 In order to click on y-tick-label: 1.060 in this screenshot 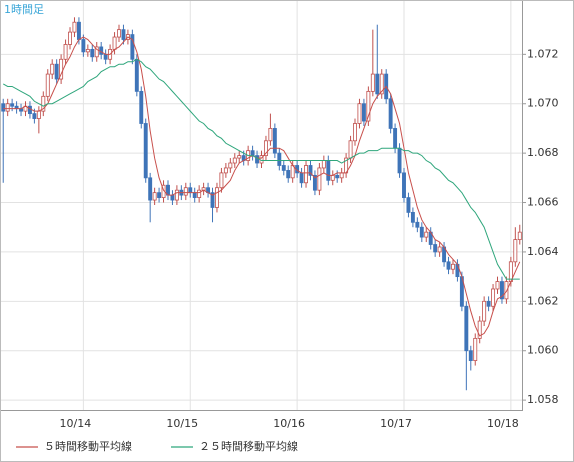, I will do `click(543, 350)`.